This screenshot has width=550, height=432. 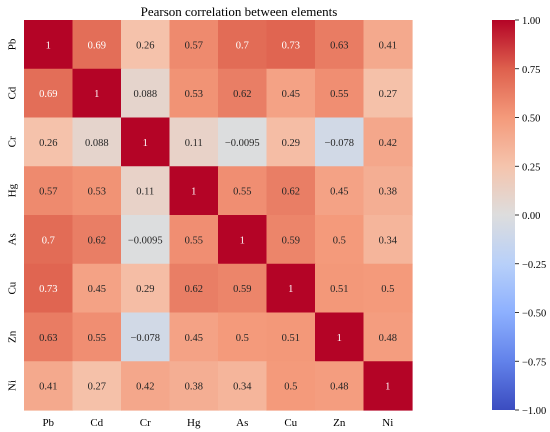 I want to click on cell-value-label: 0.088, so click(x=97, y=143).